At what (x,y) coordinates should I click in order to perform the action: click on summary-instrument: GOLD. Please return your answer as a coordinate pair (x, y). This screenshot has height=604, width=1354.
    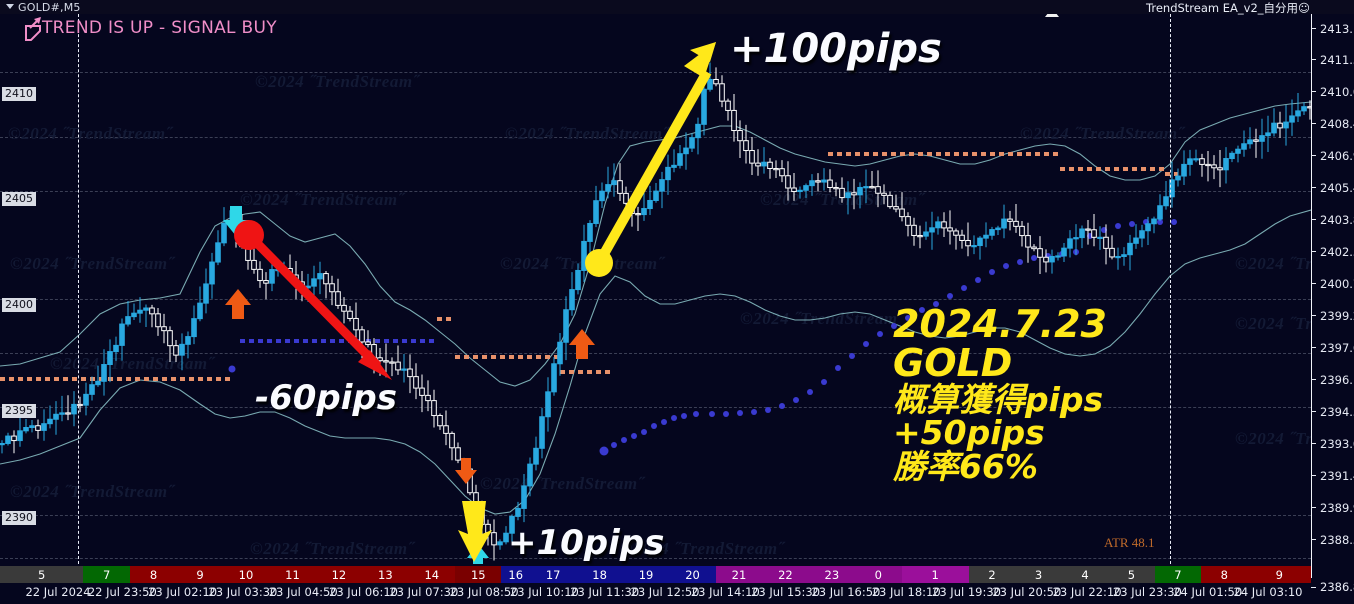
    Looking at the image, I should click on (953, 362).